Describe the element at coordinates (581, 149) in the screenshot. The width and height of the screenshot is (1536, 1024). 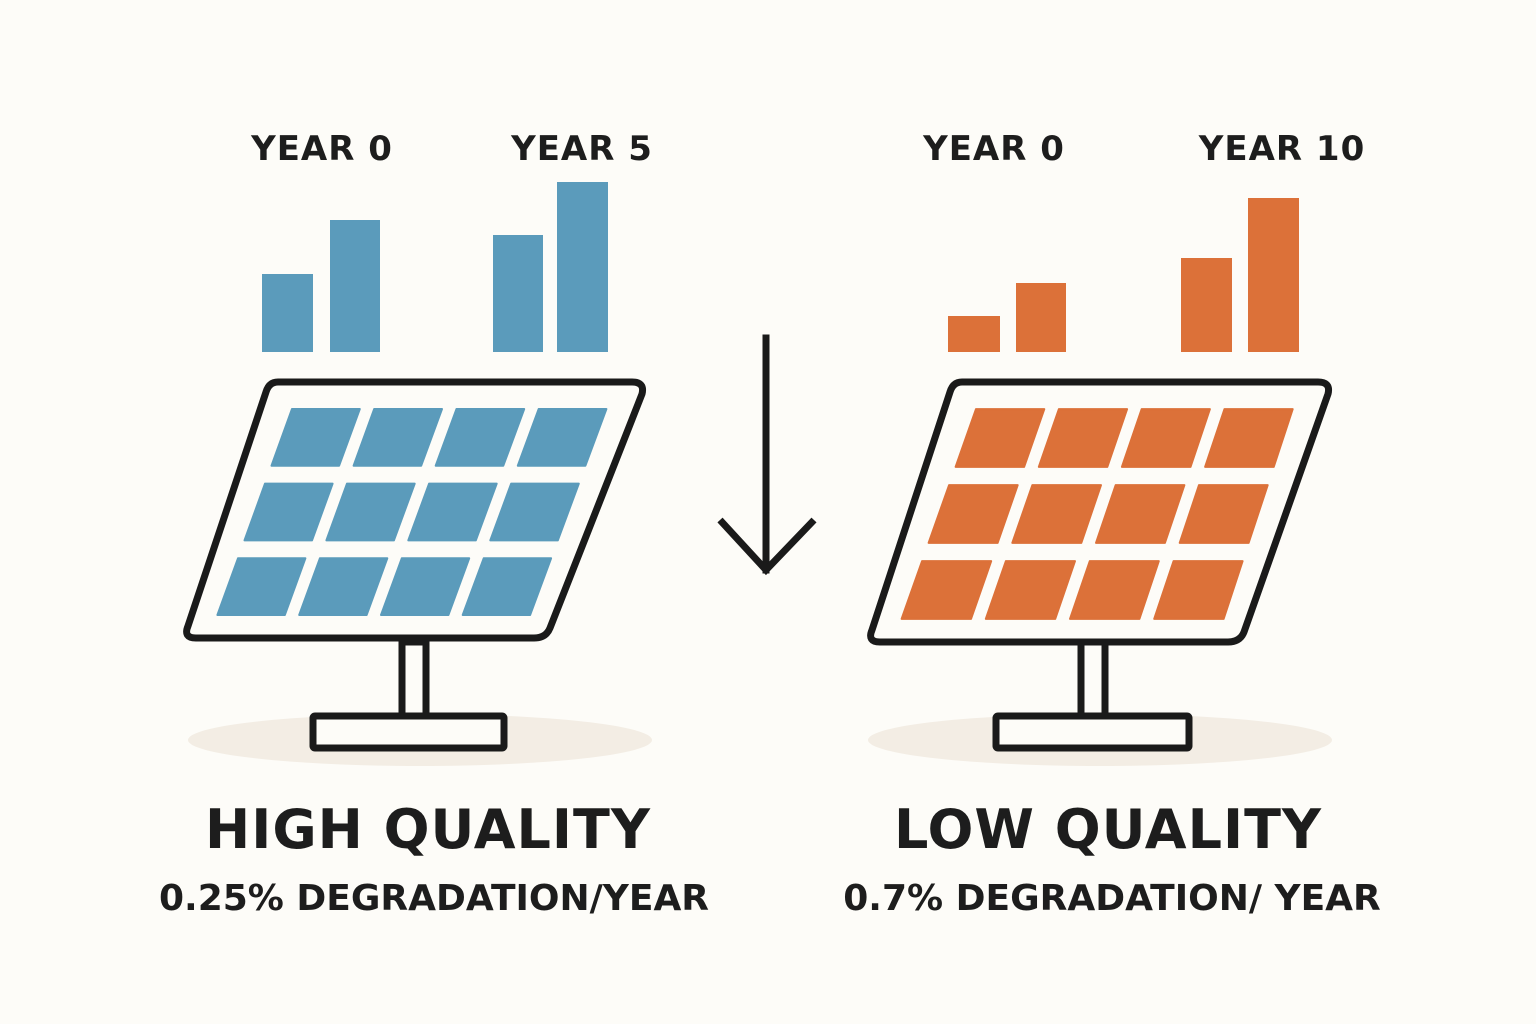
I see `left-year-end-label: YEAR 5` at that location.